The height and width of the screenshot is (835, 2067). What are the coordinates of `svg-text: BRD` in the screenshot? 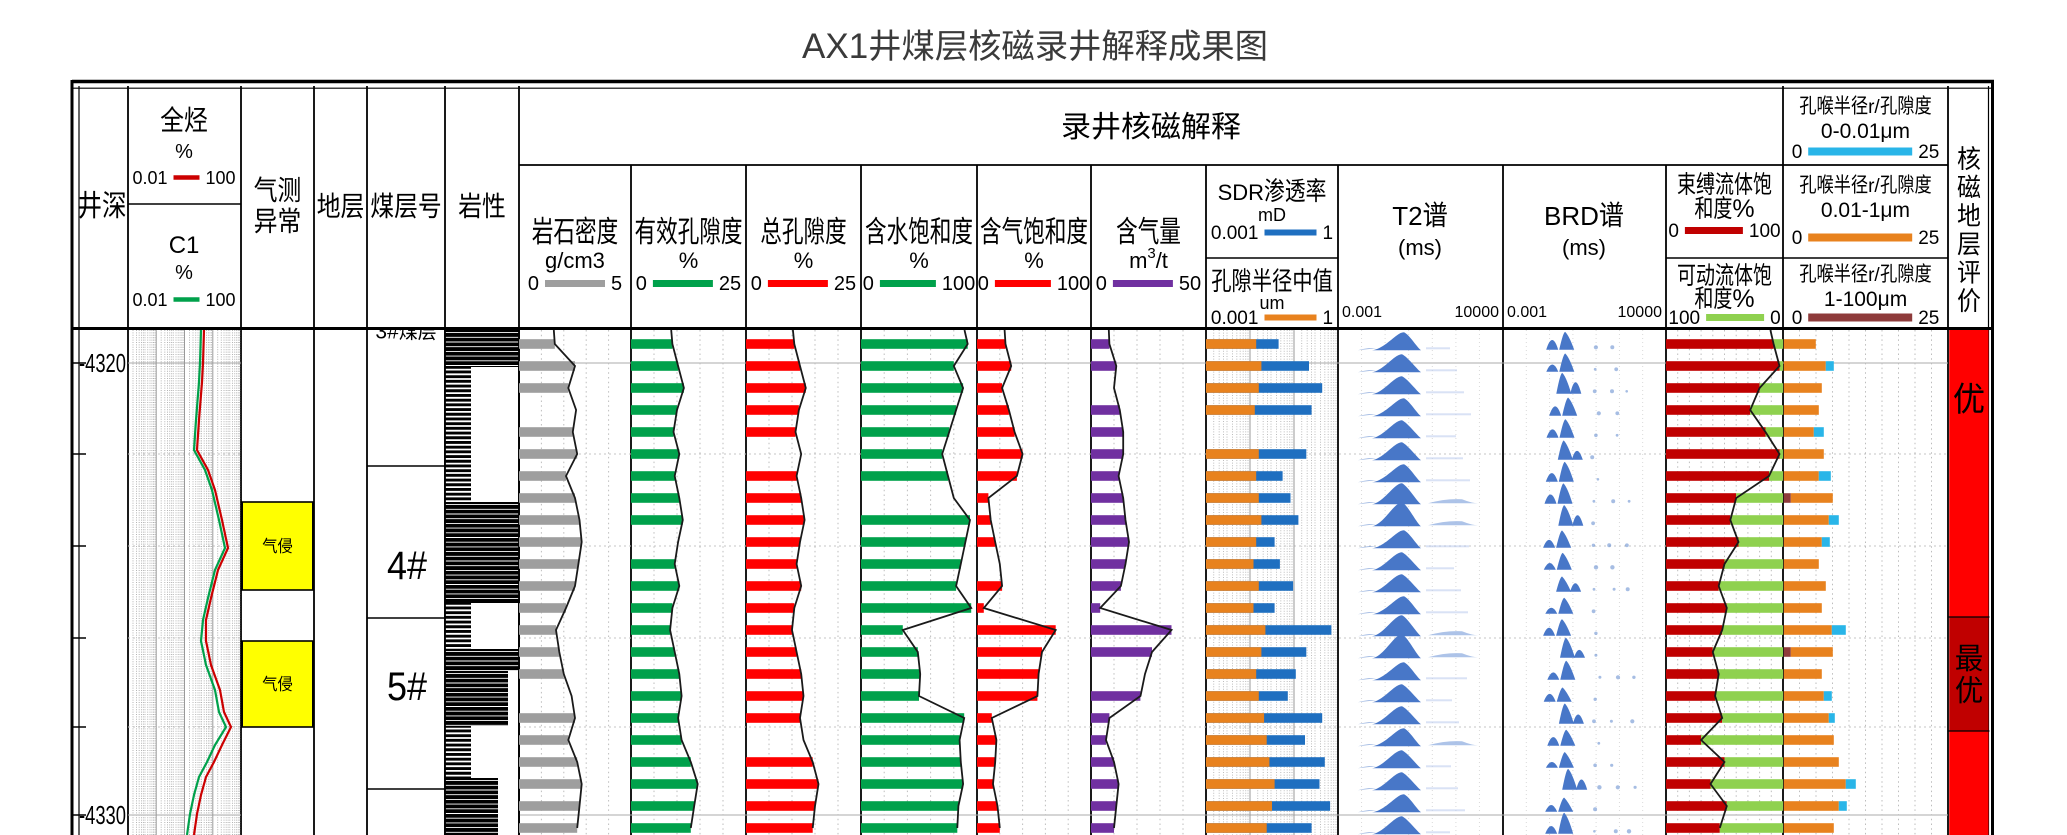 It's located at (1571, 216).